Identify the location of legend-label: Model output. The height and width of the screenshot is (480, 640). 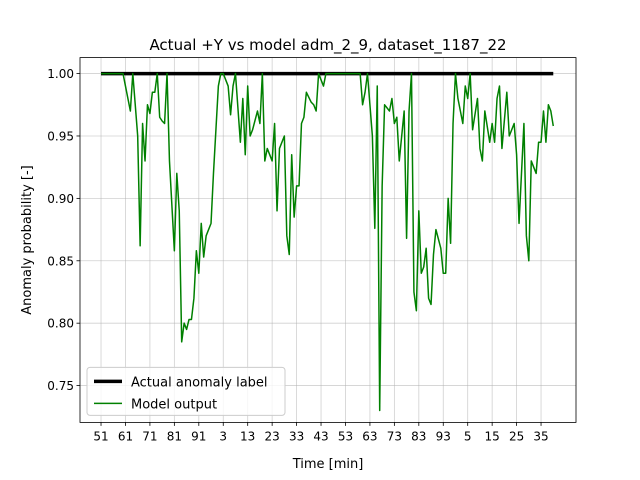
(174, 404).